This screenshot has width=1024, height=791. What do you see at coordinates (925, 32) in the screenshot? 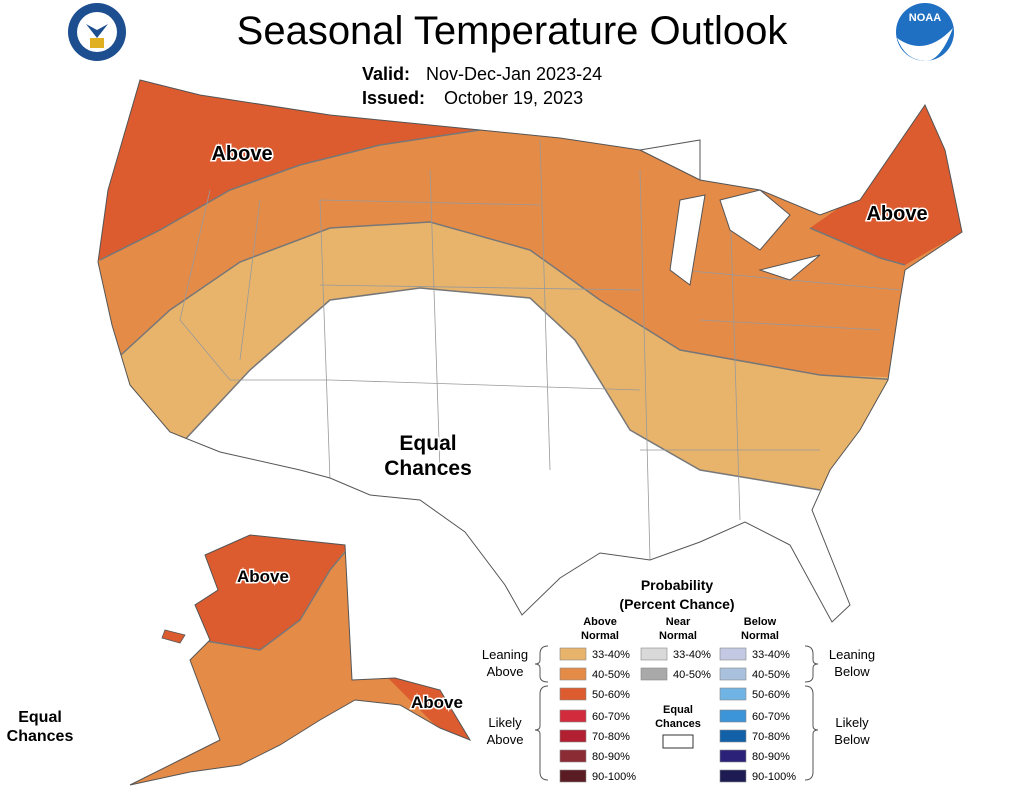
I see `noaa-logo: NOAA` at bounding box center [925, 32].